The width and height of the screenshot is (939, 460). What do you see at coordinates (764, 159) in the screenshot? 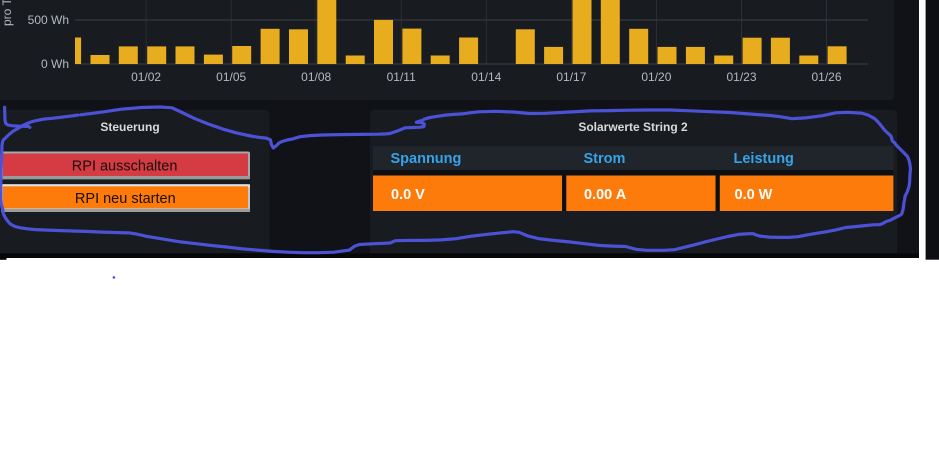
I see `svg-text: Leistung` at bounding box center [764, 159].